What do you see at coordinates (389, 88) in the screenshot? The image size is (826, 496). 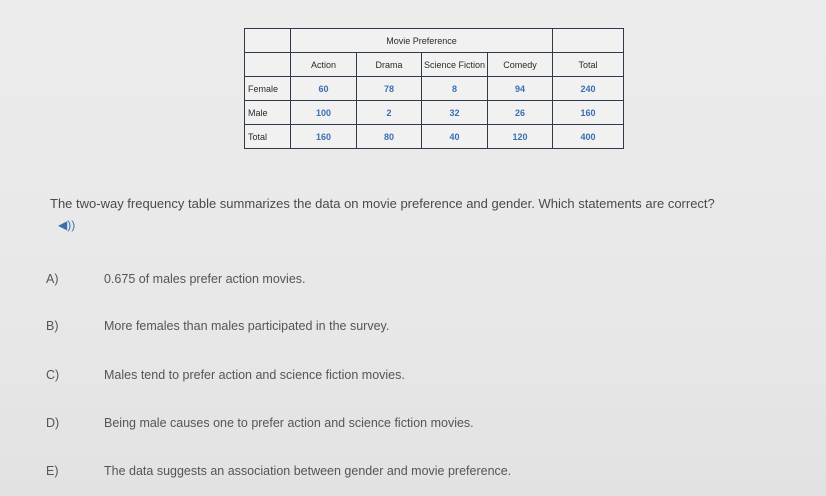 I see `cell: 78` at bounding box center [389, 88].